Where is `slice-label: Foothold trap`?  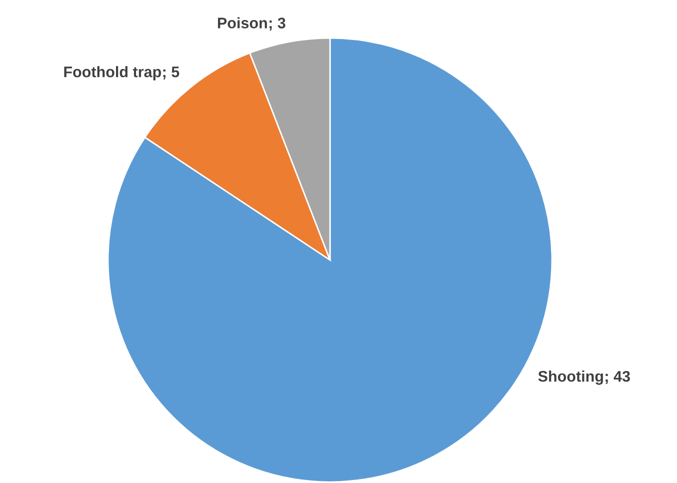
slice-label: Foothold trap is located at coordinates (112, 73).